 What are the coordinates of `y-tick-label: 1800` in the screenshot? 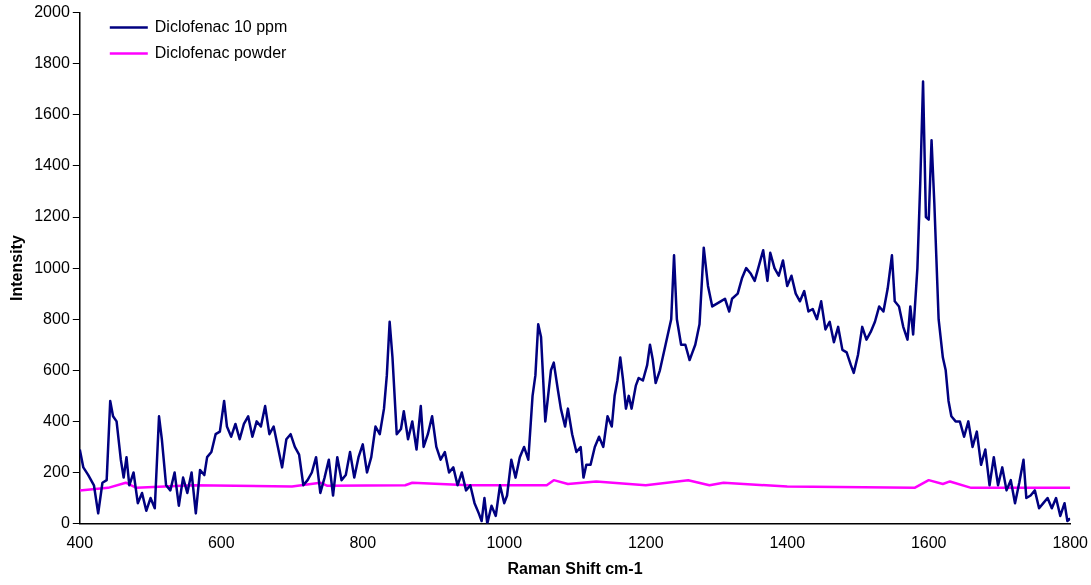 It's located at (52, 63).